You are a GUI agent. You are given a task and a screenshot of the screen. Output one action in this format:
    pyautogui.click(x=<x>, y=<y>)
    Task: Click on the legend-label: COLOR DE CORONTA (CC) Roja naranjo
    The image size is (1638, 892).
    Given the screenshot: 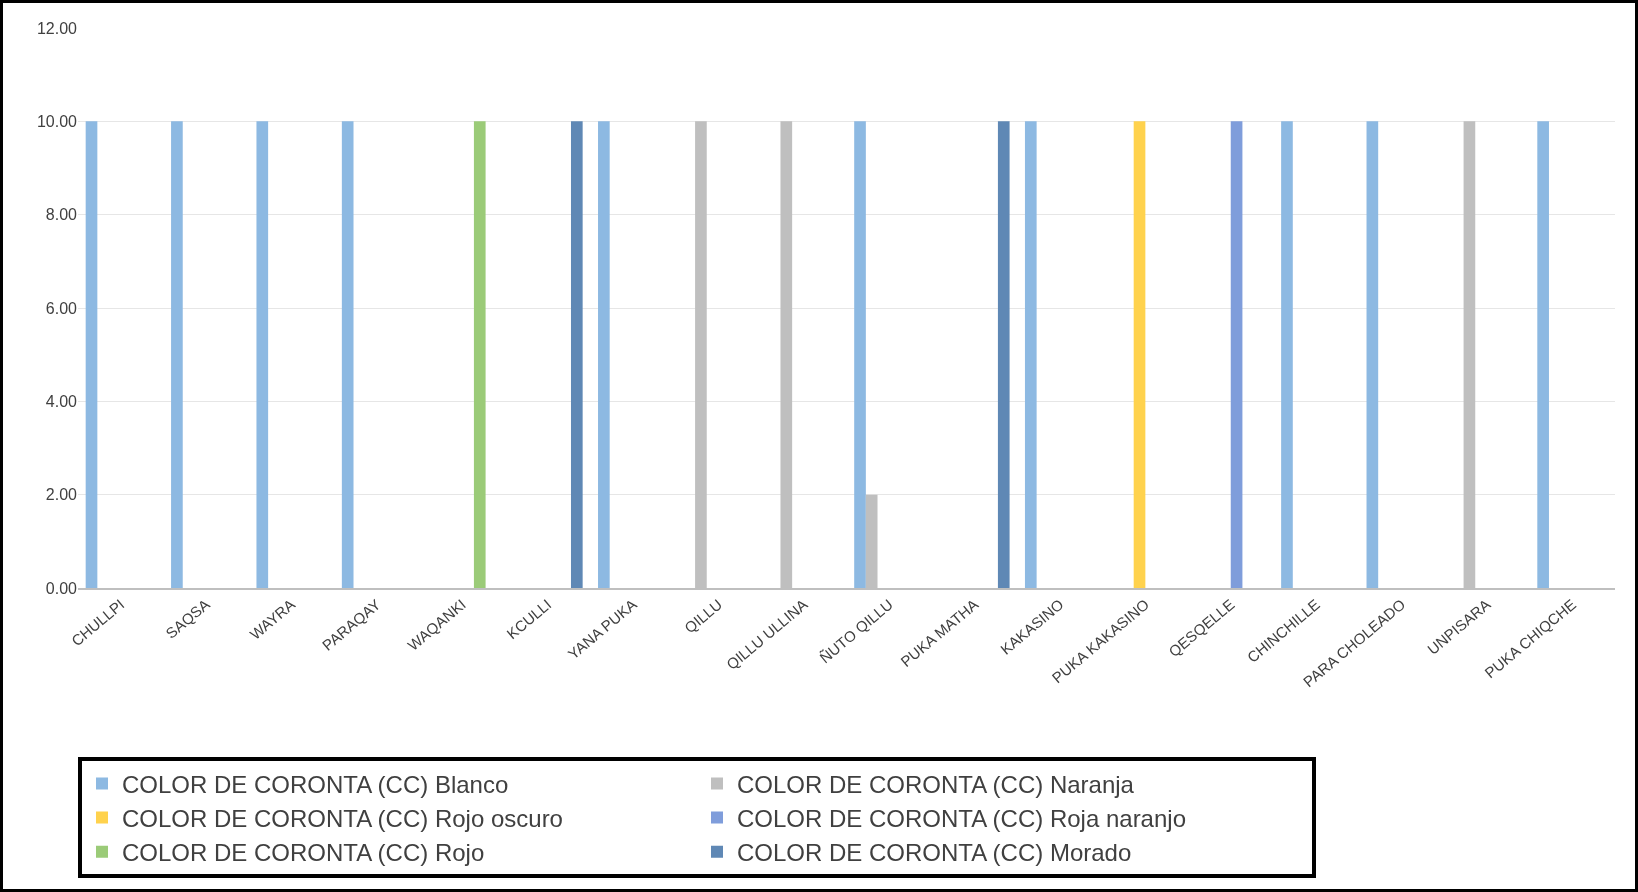 What is the action you would take?
    pyautogui.click(x=961, y=818)
    